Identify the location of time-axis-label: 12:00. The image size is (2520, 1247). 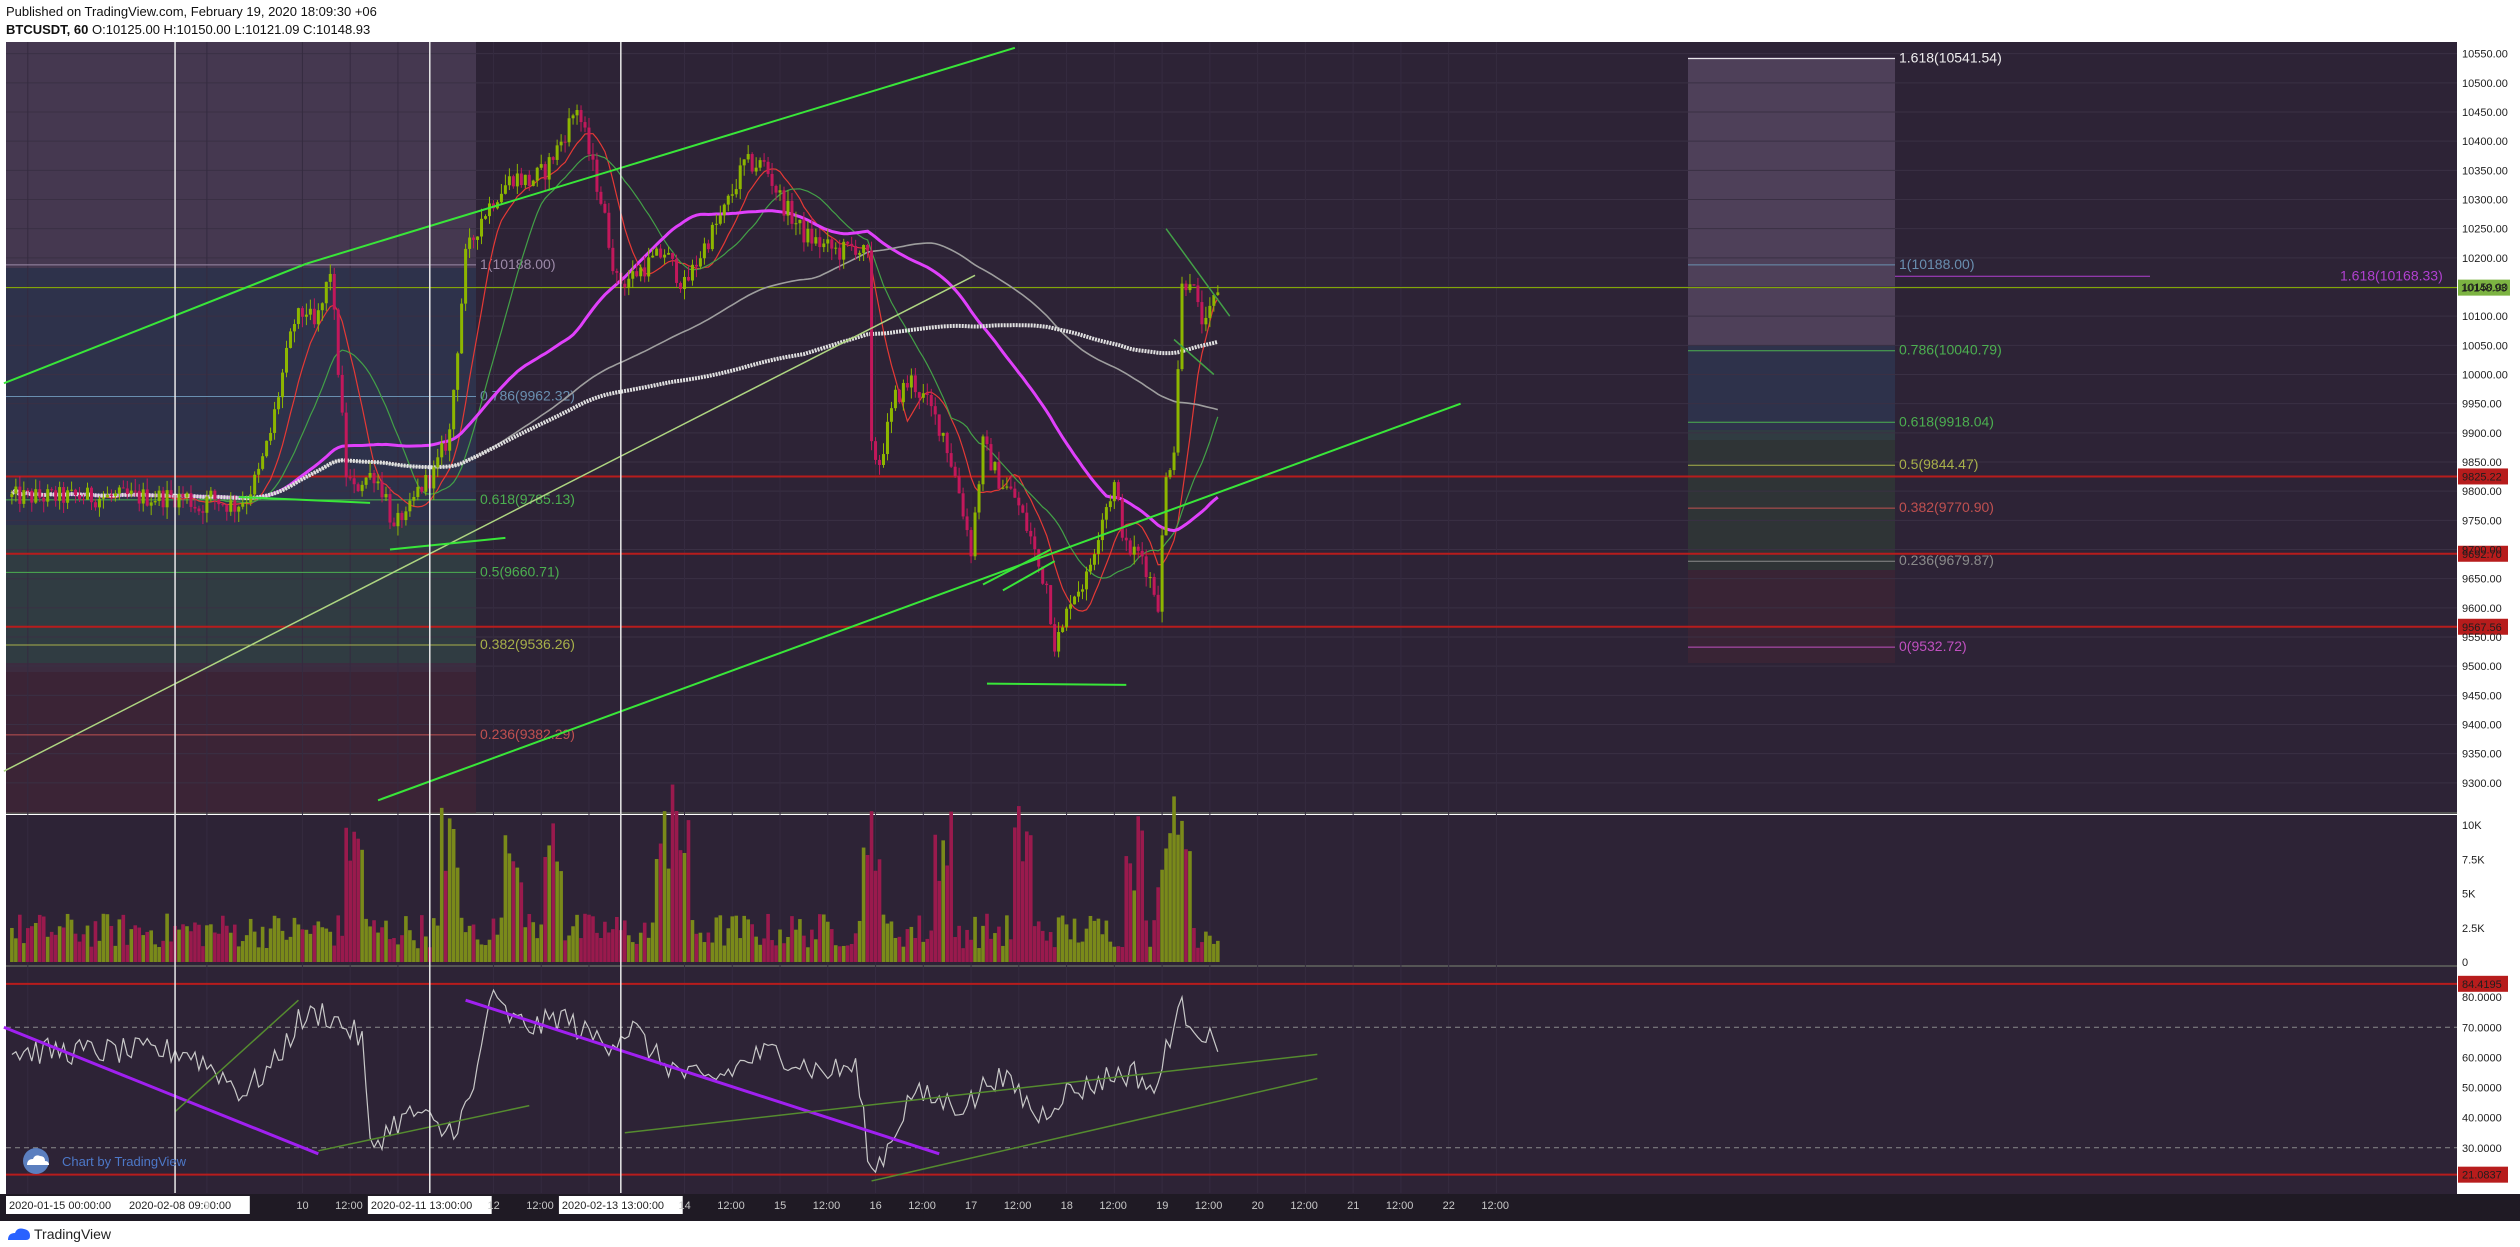
(731, 1206).